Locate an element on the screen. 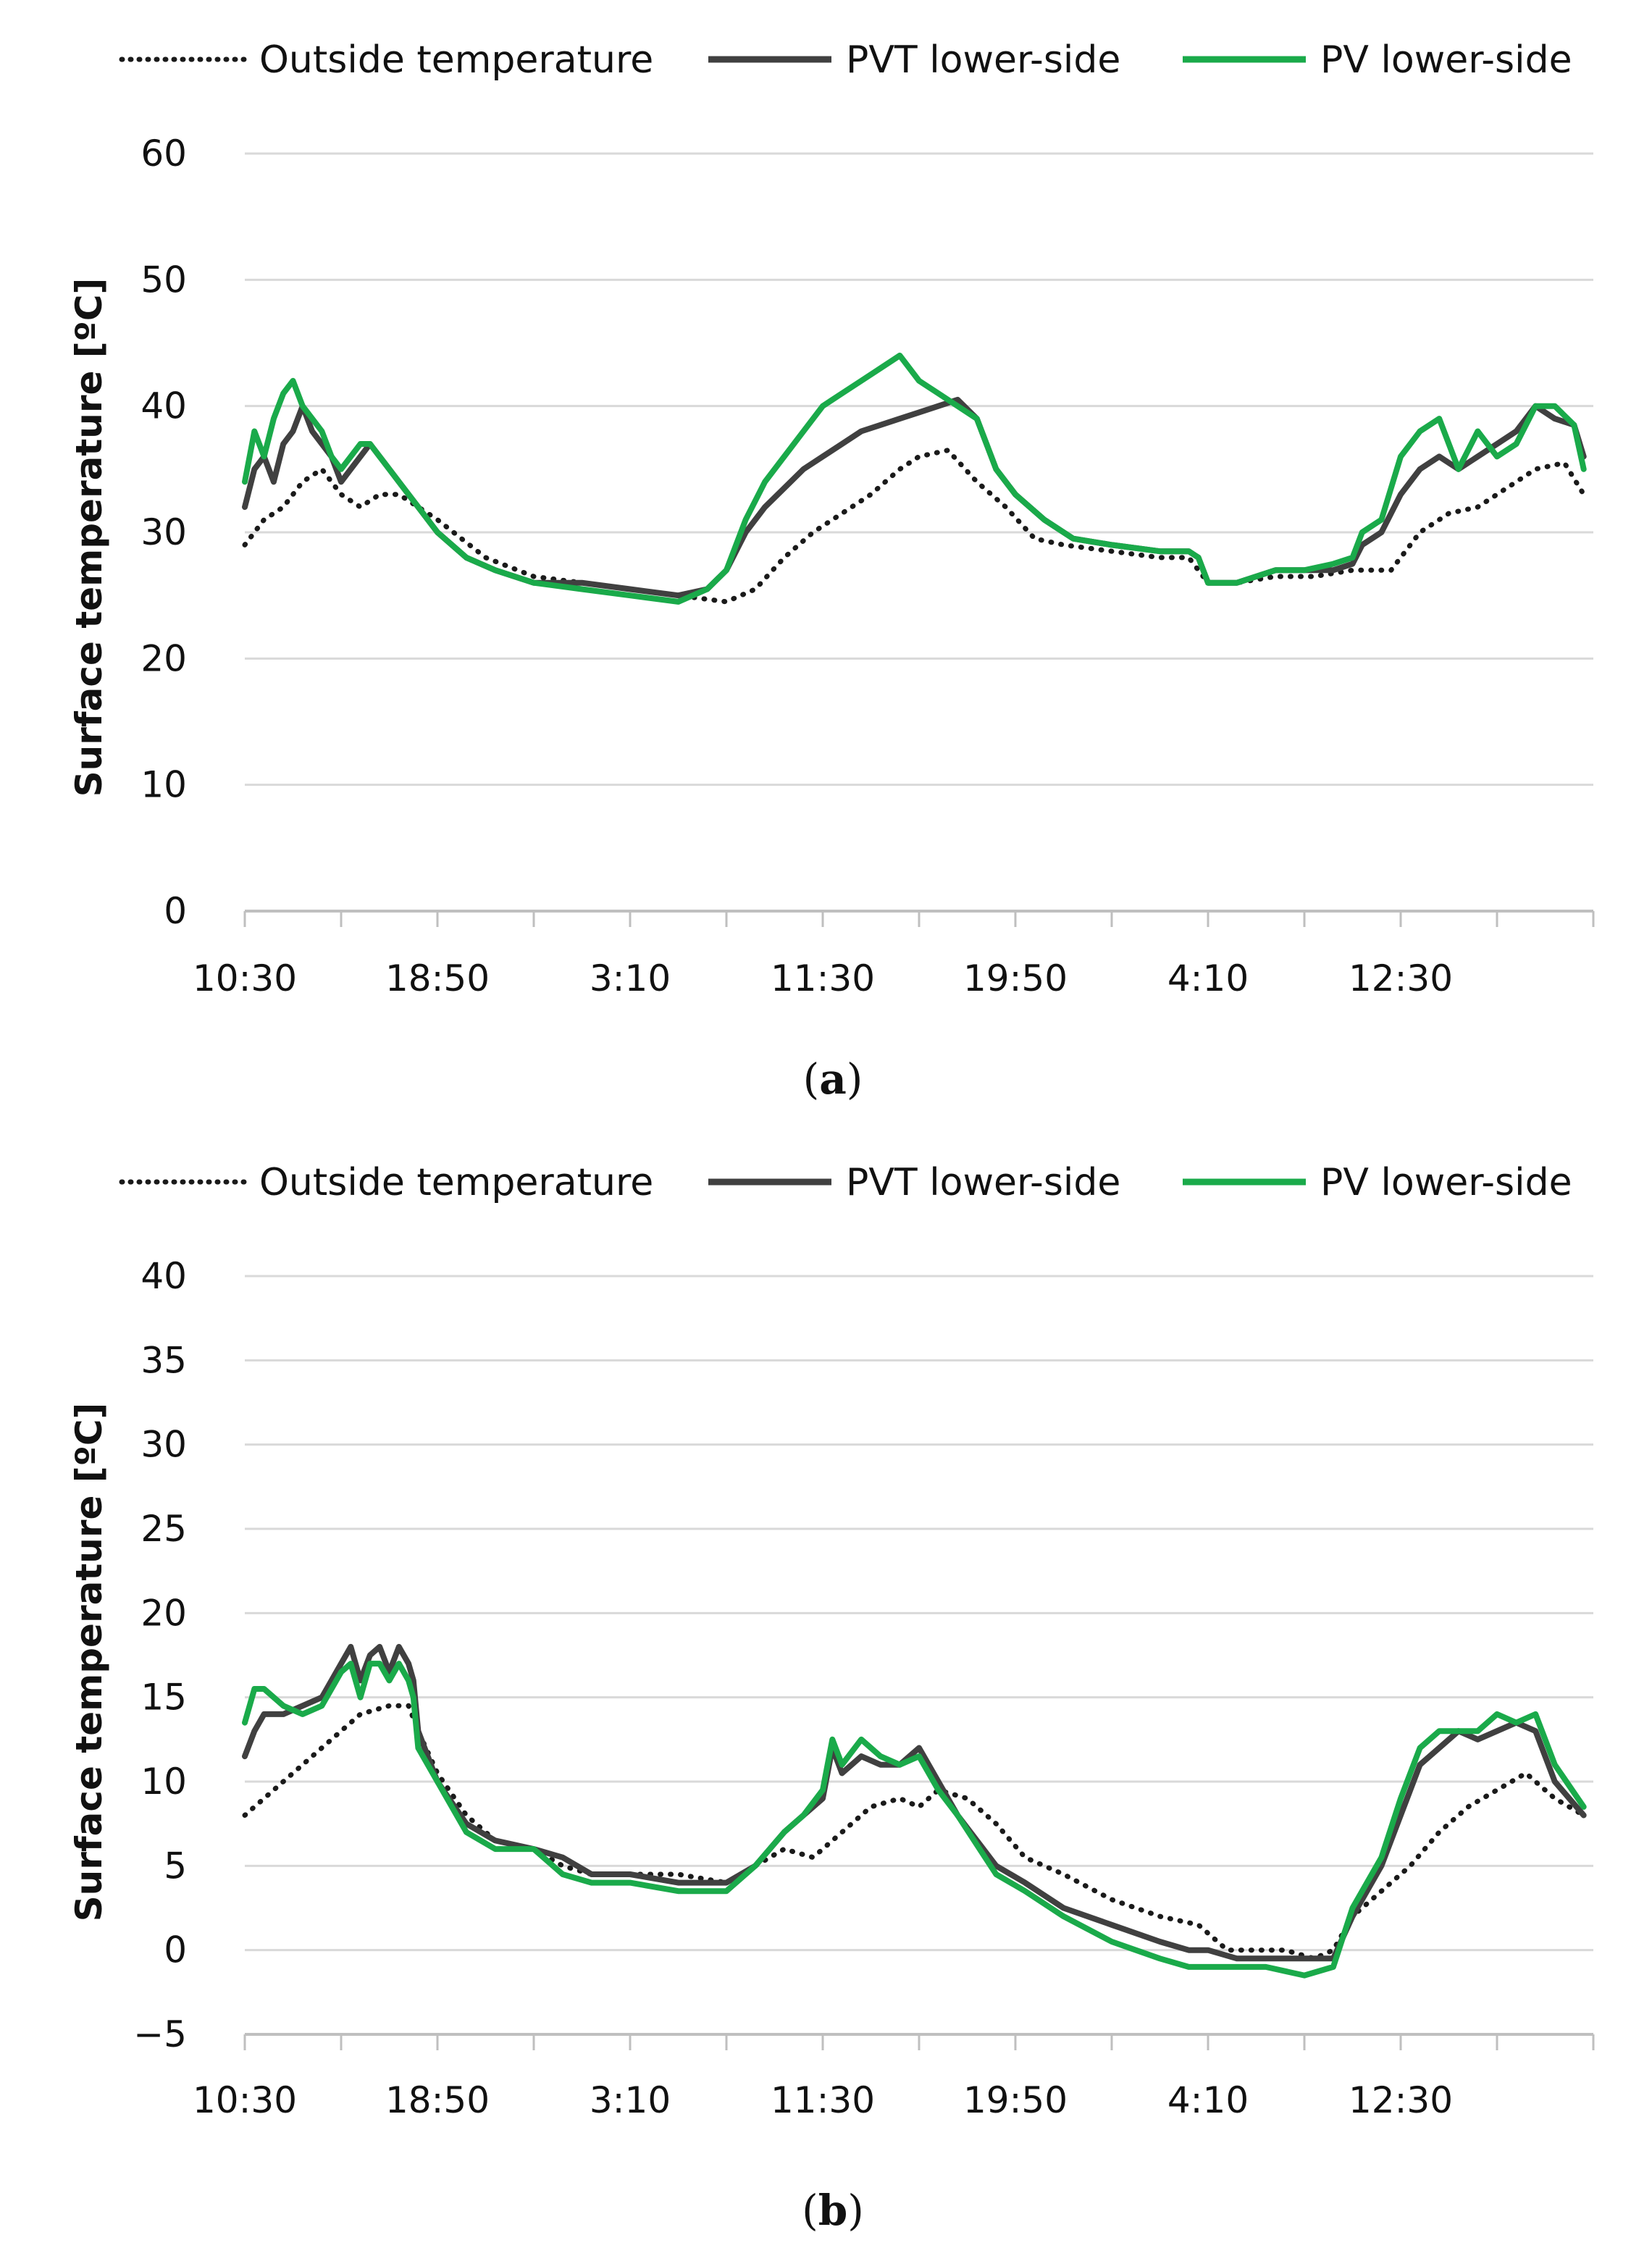 The image size is (1652, 2248). x-axis-b is located at coordinates (919, 2042).